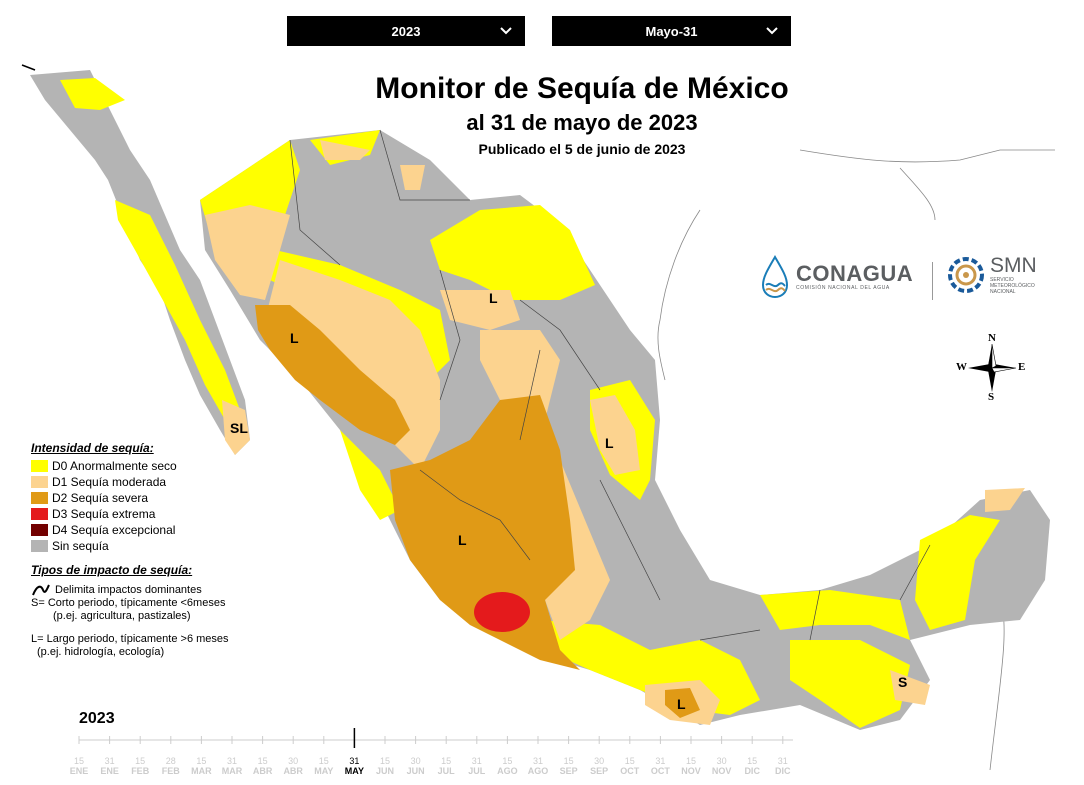 The width and height of the screenshot is (1084, 785). I want to click on compass-rose: N S W E, so click(992, 367).